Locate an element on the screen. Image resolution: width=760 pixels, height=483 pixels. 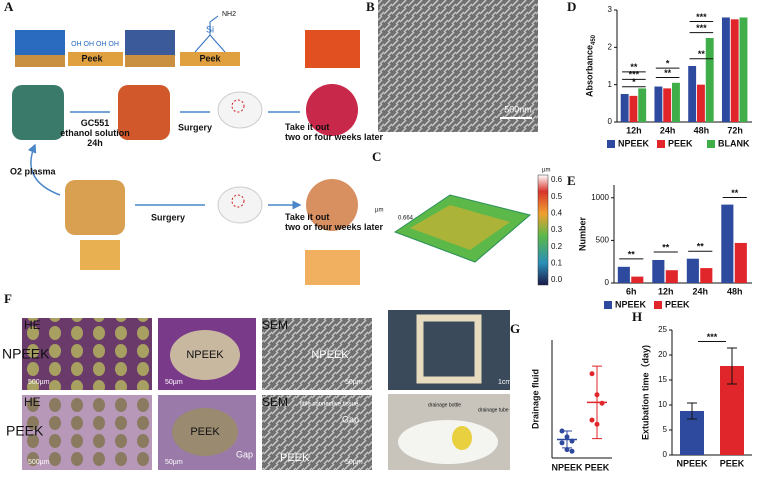
surface is located at coordinates (150, 42).